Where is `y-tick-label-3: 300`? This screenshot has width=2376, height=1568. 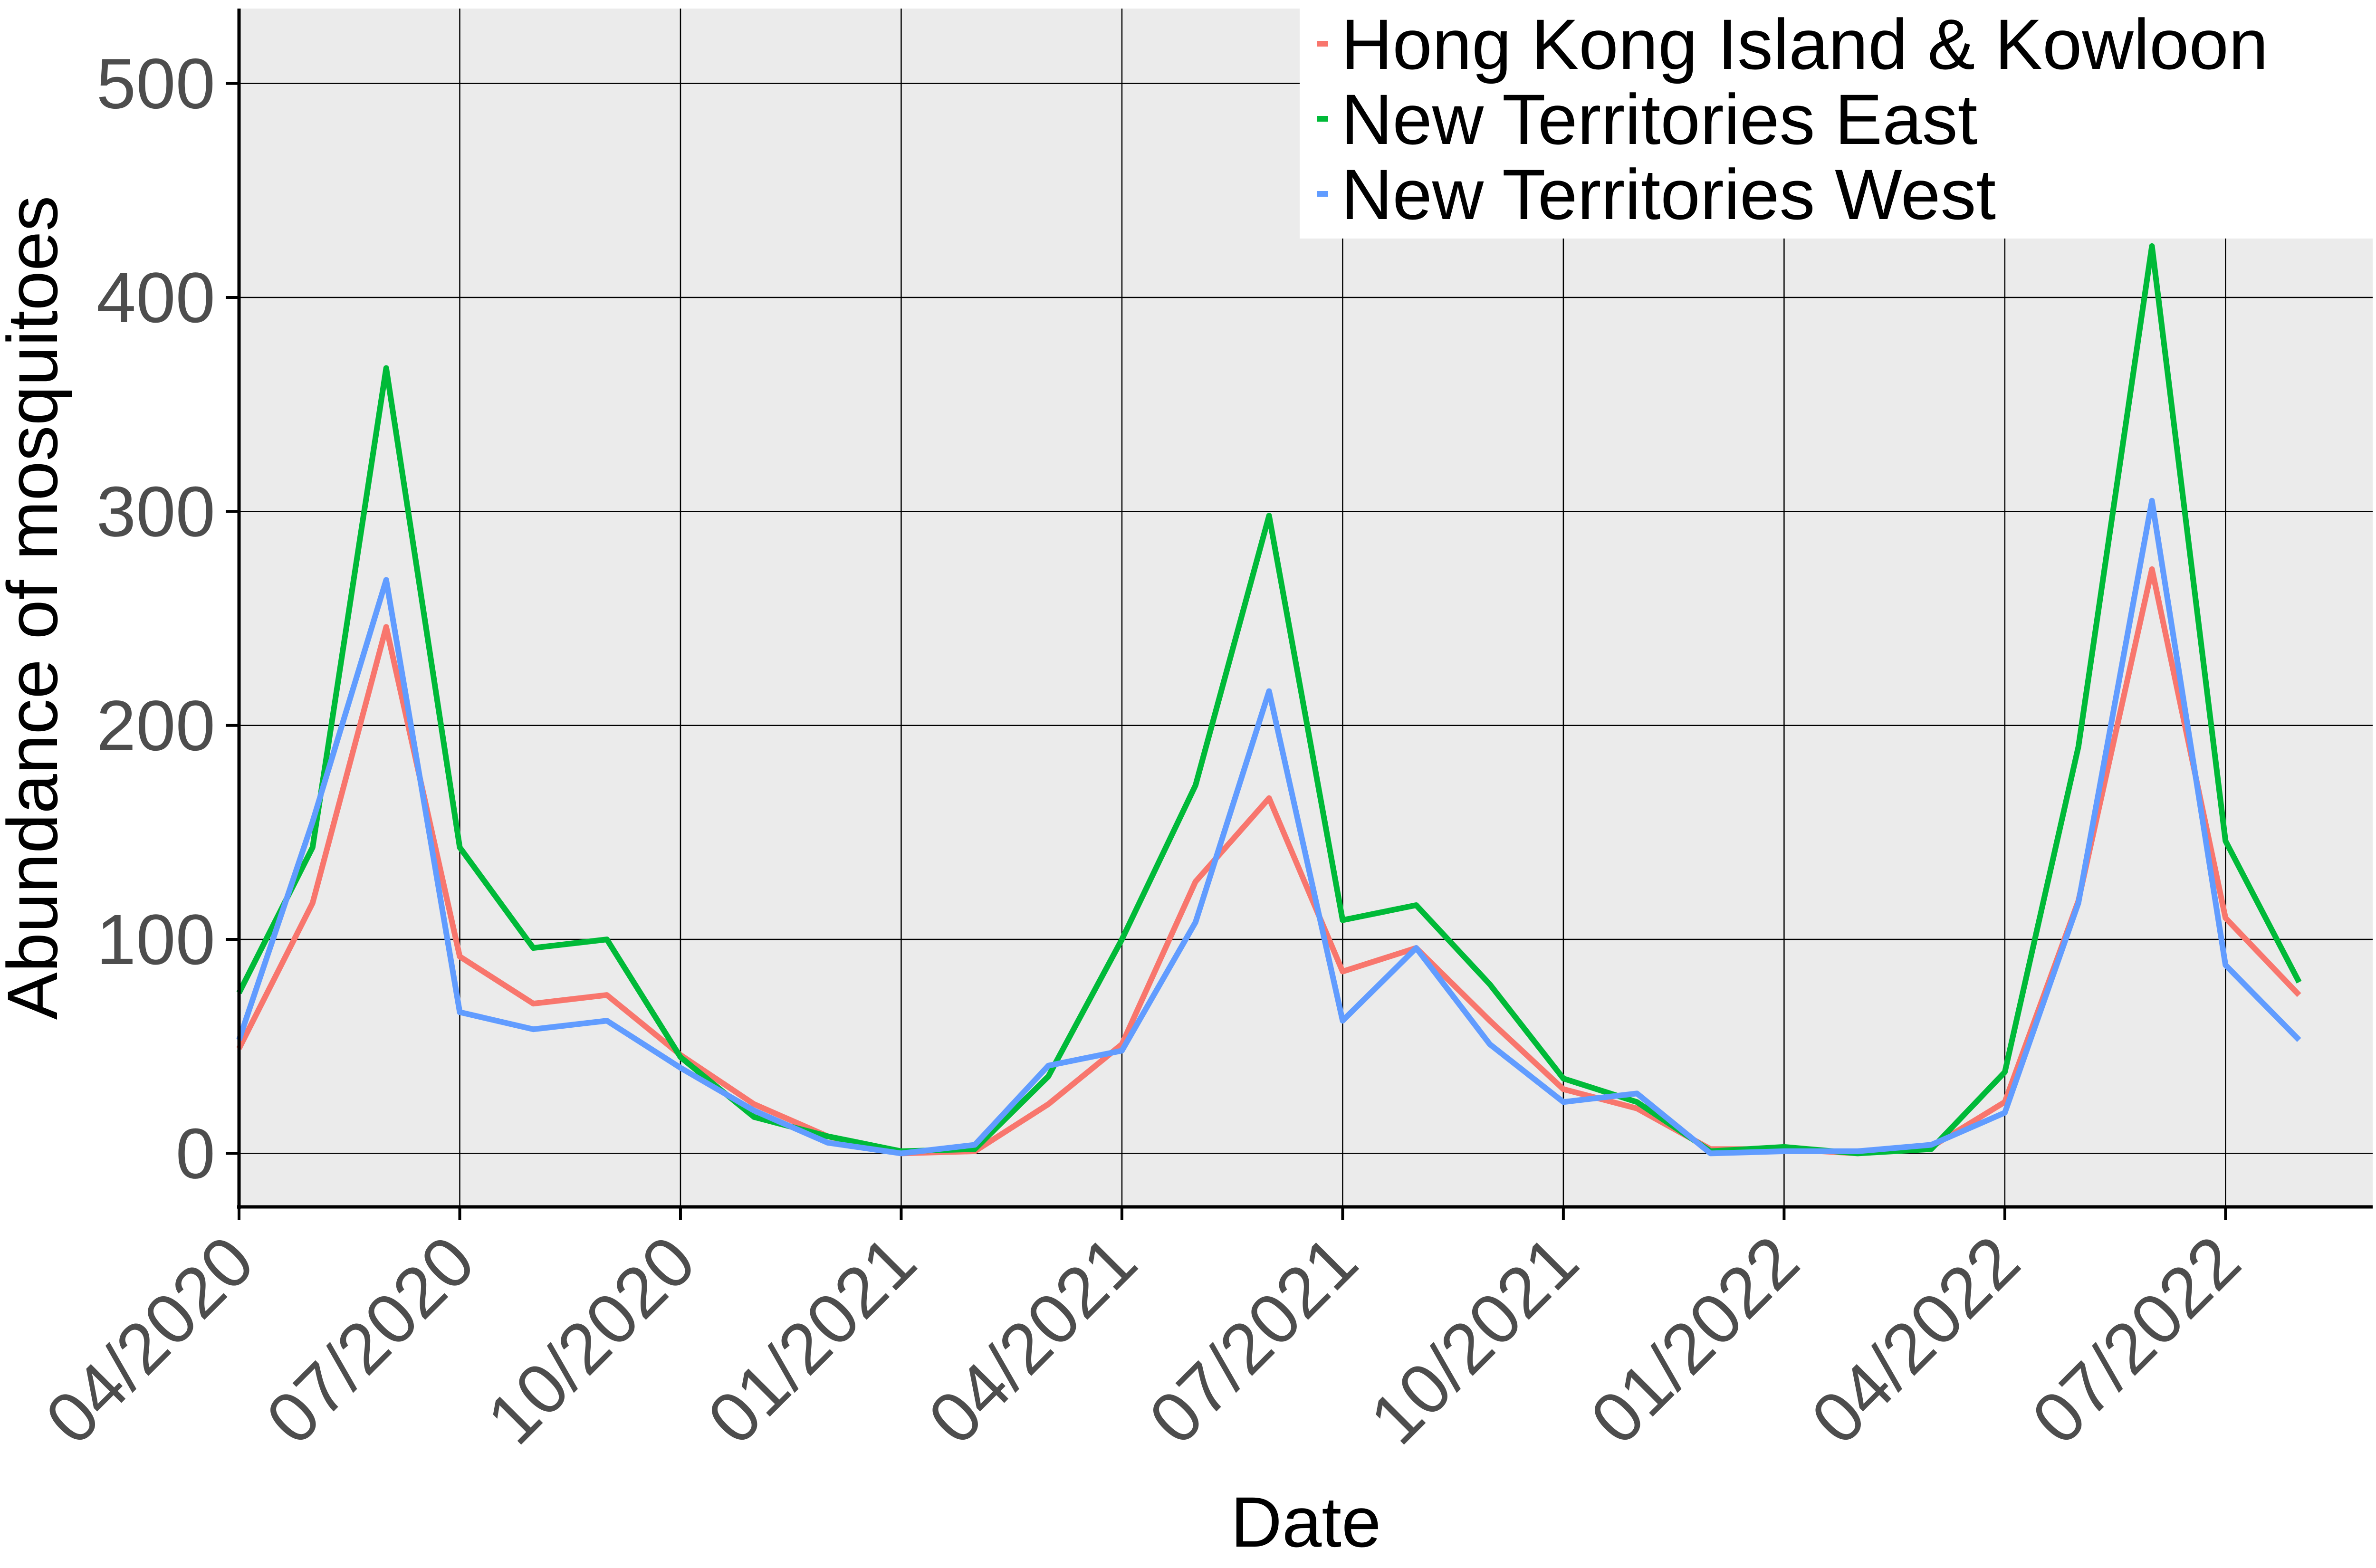
y-tick-label-3: 300 is located at coordinates (155, 511).